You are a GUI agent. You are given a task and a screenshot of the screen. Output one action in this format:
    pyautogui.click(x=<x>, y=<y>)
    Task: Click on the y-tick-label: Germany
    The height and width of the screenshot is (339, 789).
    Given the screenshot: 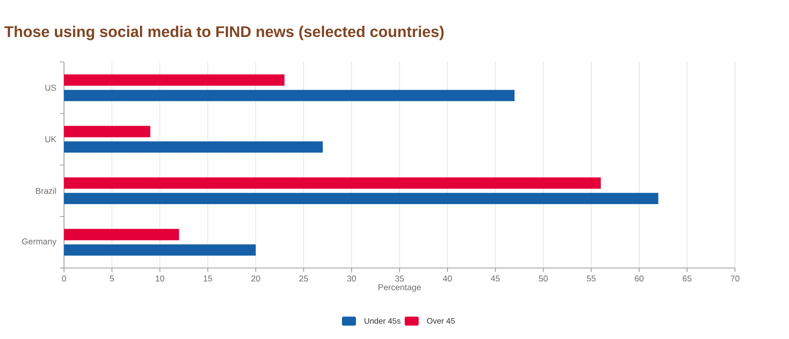 What is the action you would take?
    pyautogui.click(x=39, y=242)
    